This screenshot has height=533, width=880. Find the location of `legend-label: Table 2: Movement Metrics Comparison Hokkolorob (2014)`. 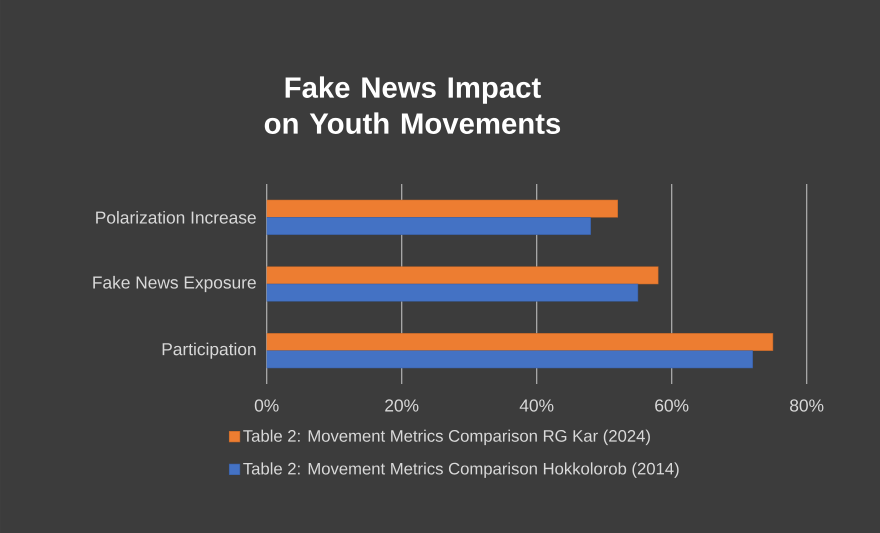

legend-label: Table 2: Movement Metrics Comparison Hokkolorob (2014) is located at coordinates (461, 470).